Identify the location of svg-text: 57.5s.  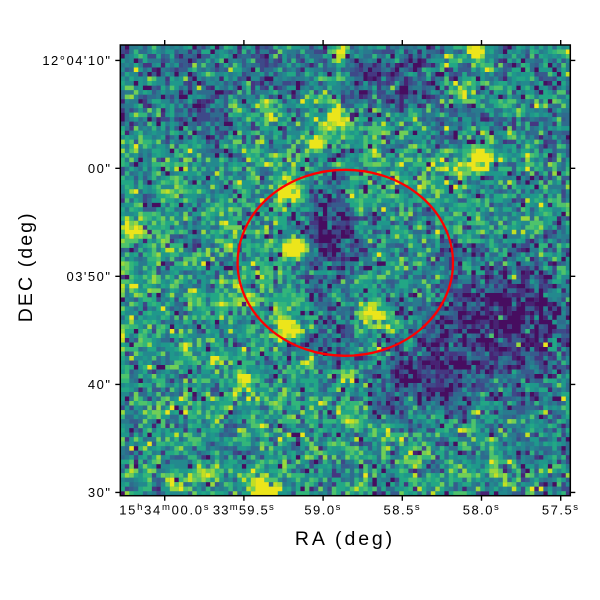
(561, 510).